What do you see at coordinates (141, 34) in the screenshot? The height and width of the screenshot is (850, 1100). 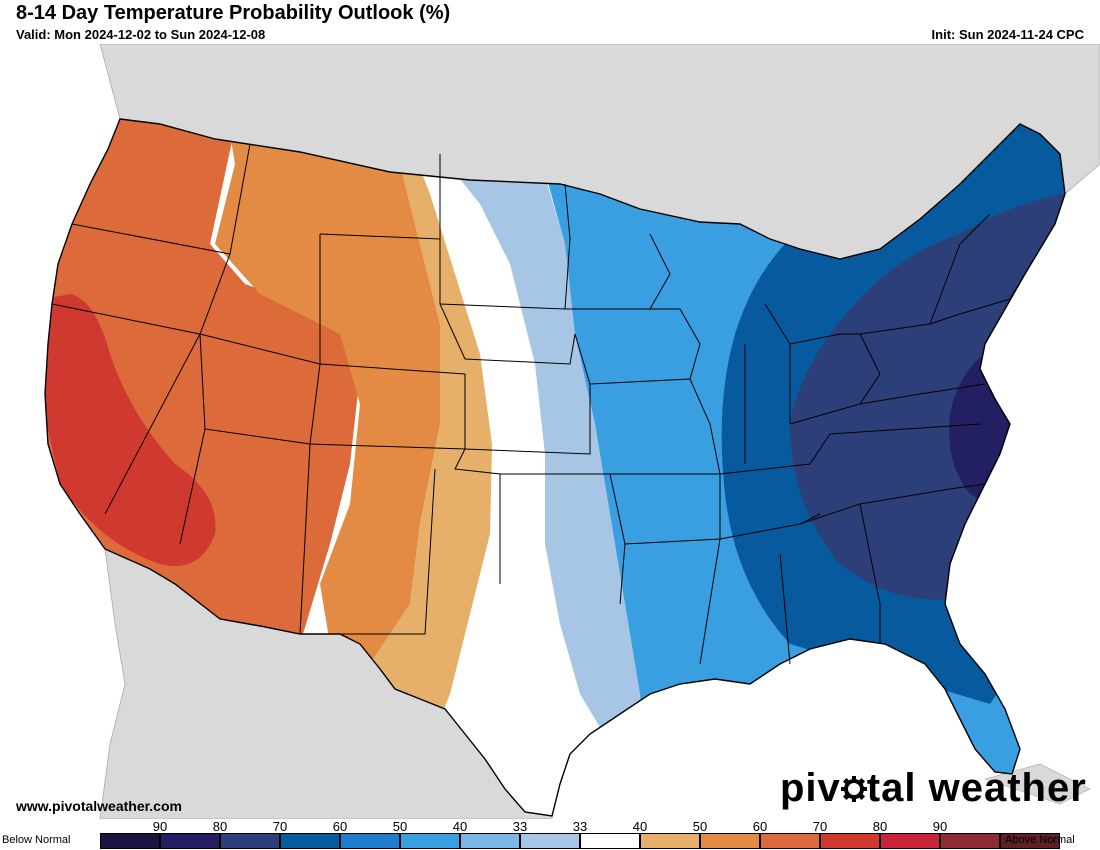 I see `valid-period: Valid: Mon 2024-12-02 to Sun 2024-12-08` at bounding box center [141, 34].